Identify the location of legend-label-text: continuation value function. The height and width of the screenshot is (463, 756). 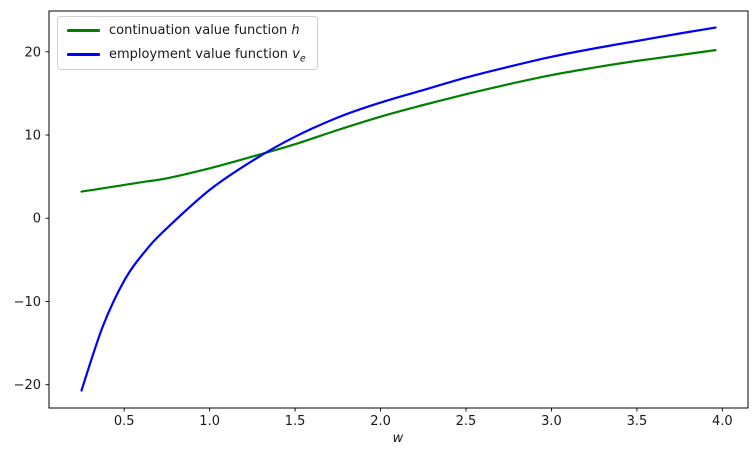
(198, 30).